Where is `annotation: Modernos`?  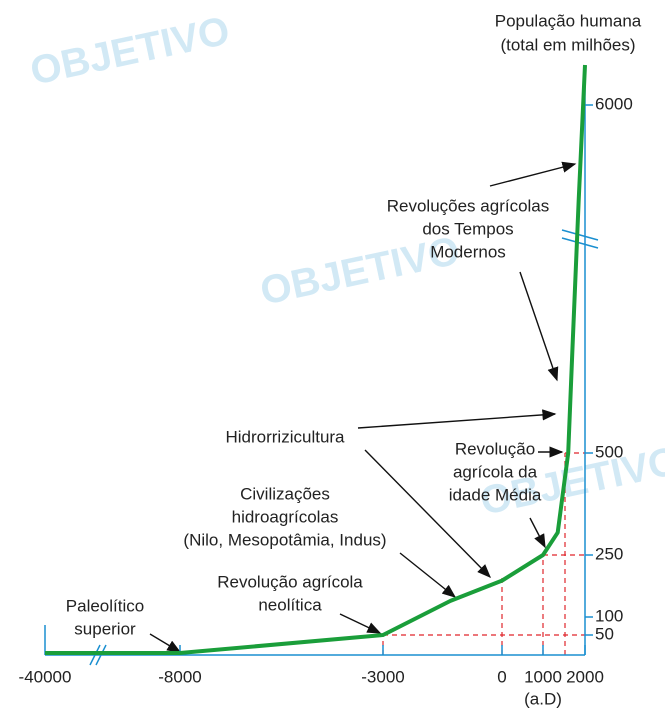 annotation: Modernos is located at coordinates (468, 251).